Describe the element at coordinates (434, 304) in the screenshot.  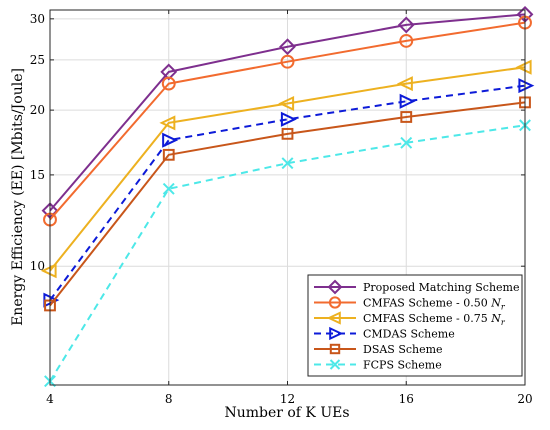
I see `legend-entry-label: CMFAS Scheme - 0.50 Nr` at that location.